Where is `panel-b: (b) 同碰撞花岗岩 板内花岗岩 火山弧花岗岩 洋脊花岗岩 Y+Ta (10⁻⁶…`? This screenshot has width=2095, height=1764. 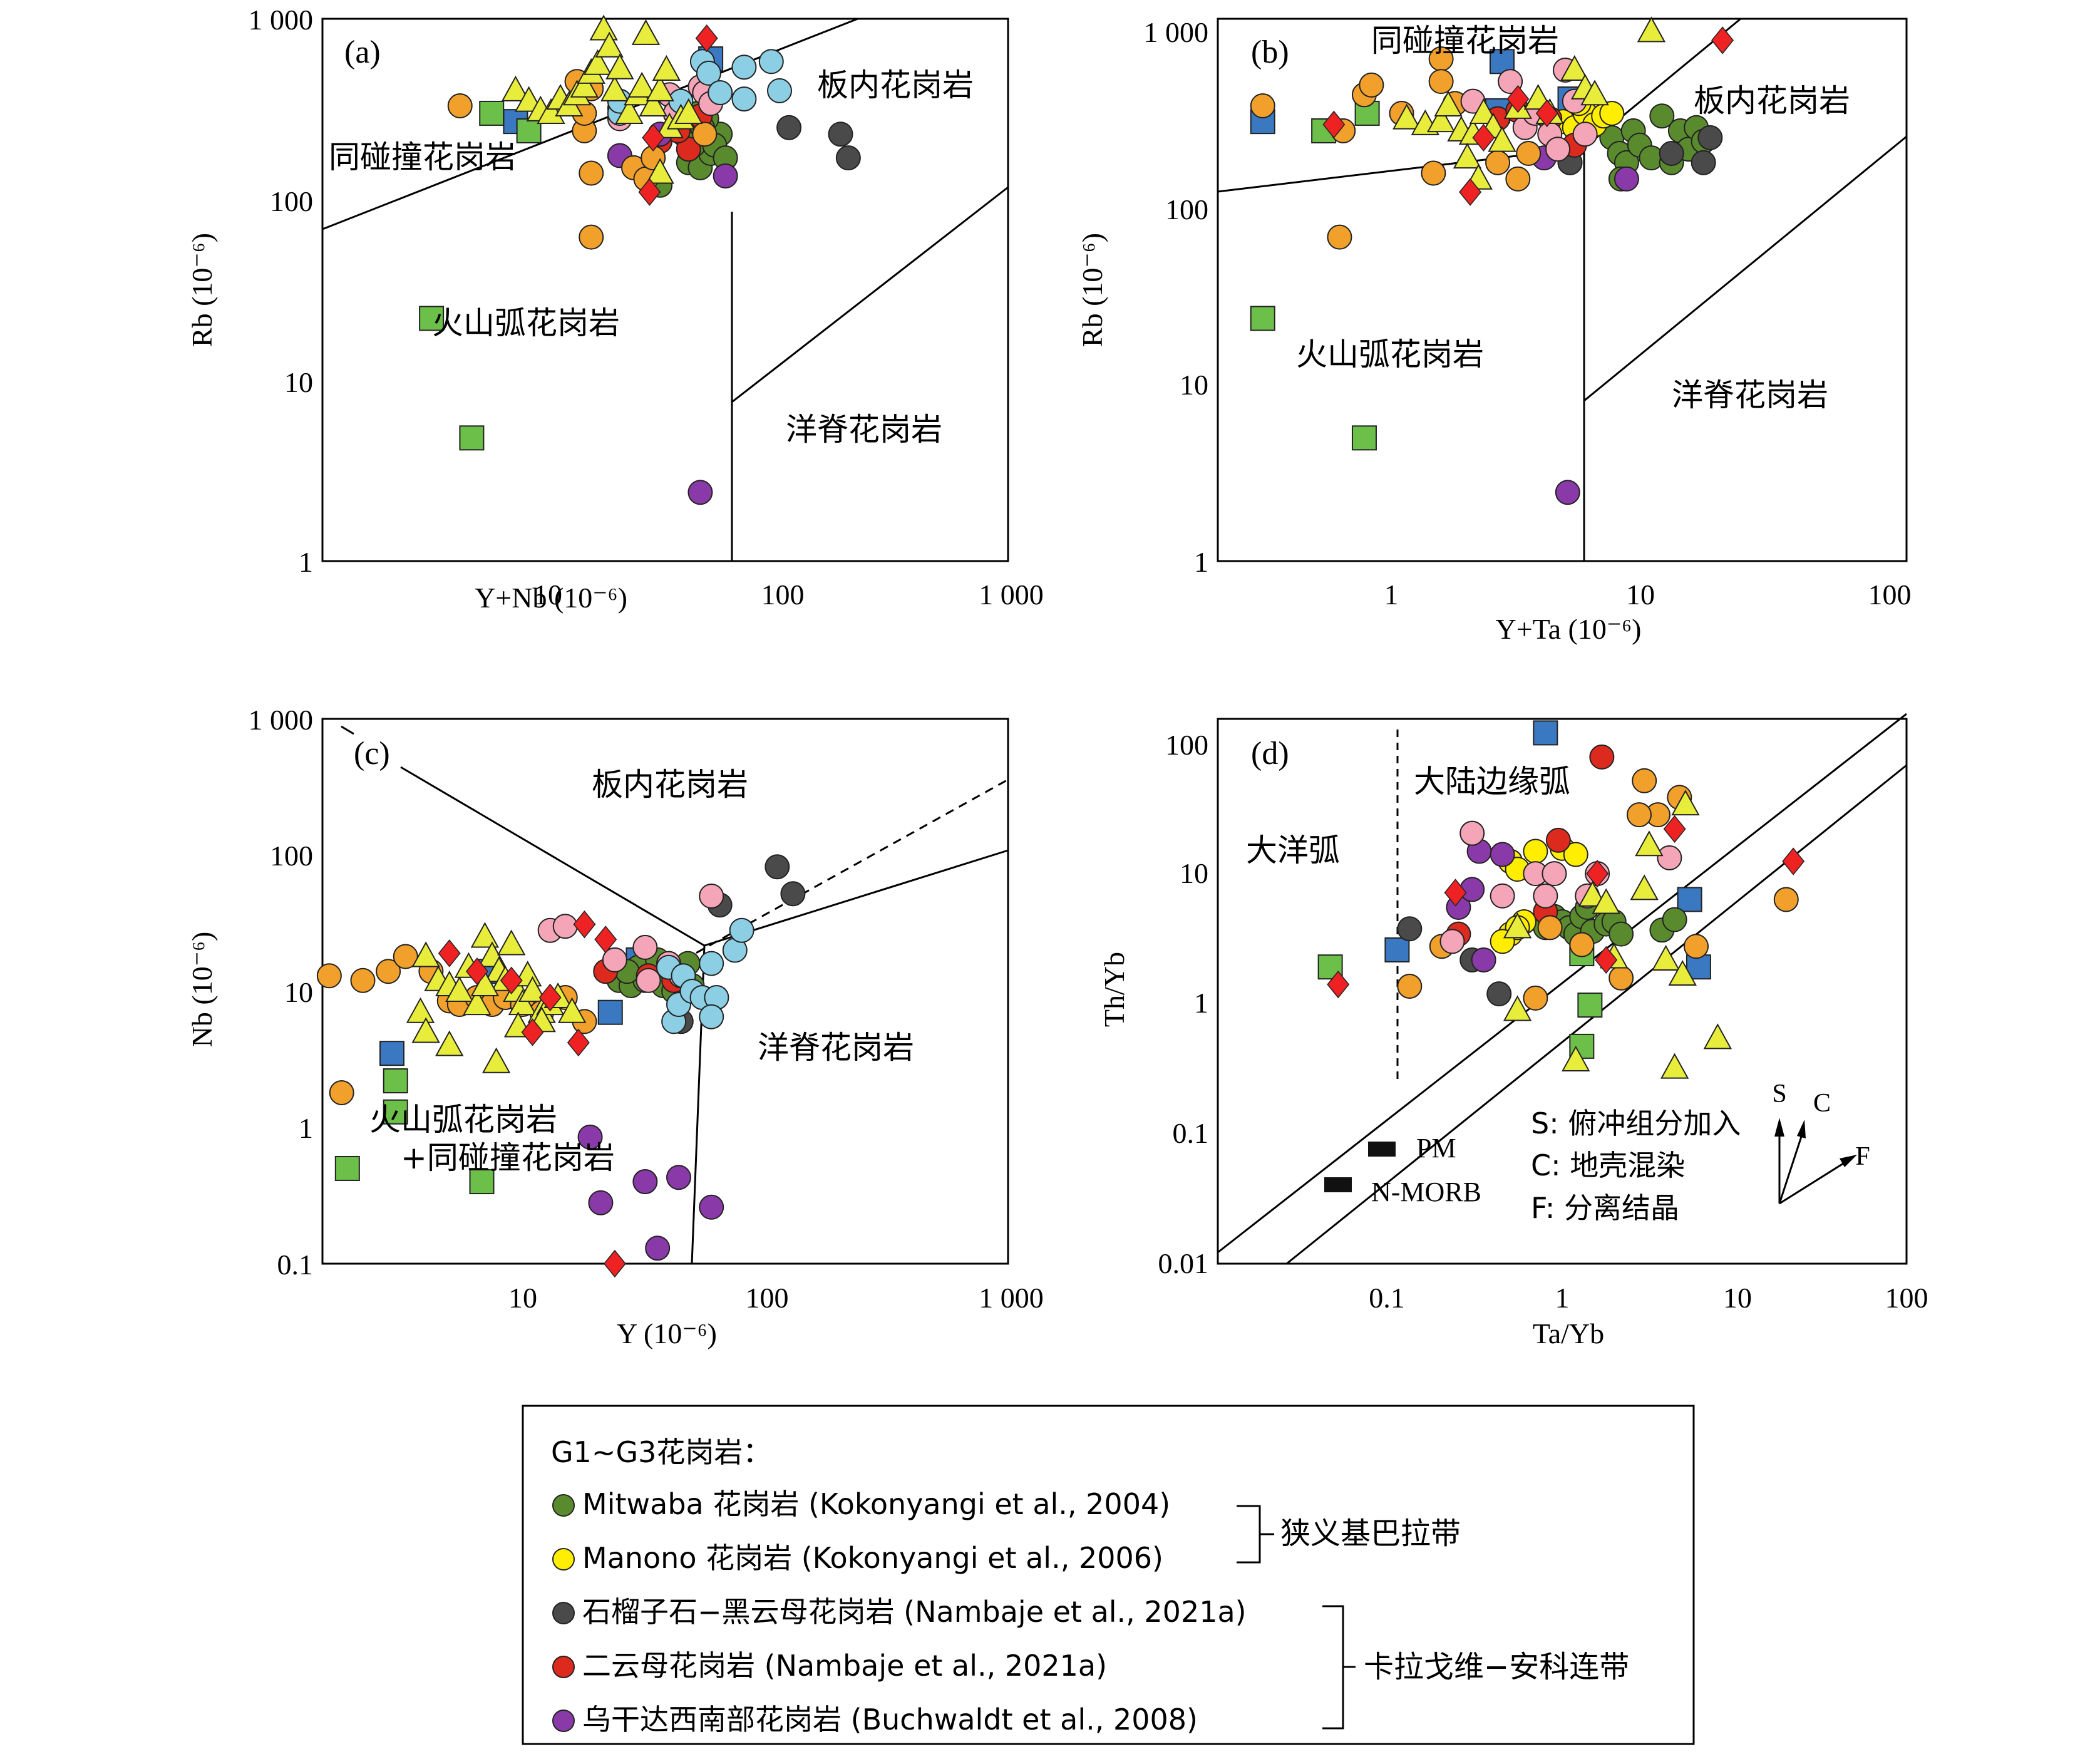
panel-b: (b) 同碰撞花岗岩 板内花岗岩 火山弧花岗岩 洋脊花岗岩 Y+Ta (10⁻⁶… is located at coordinates (1494, 330).